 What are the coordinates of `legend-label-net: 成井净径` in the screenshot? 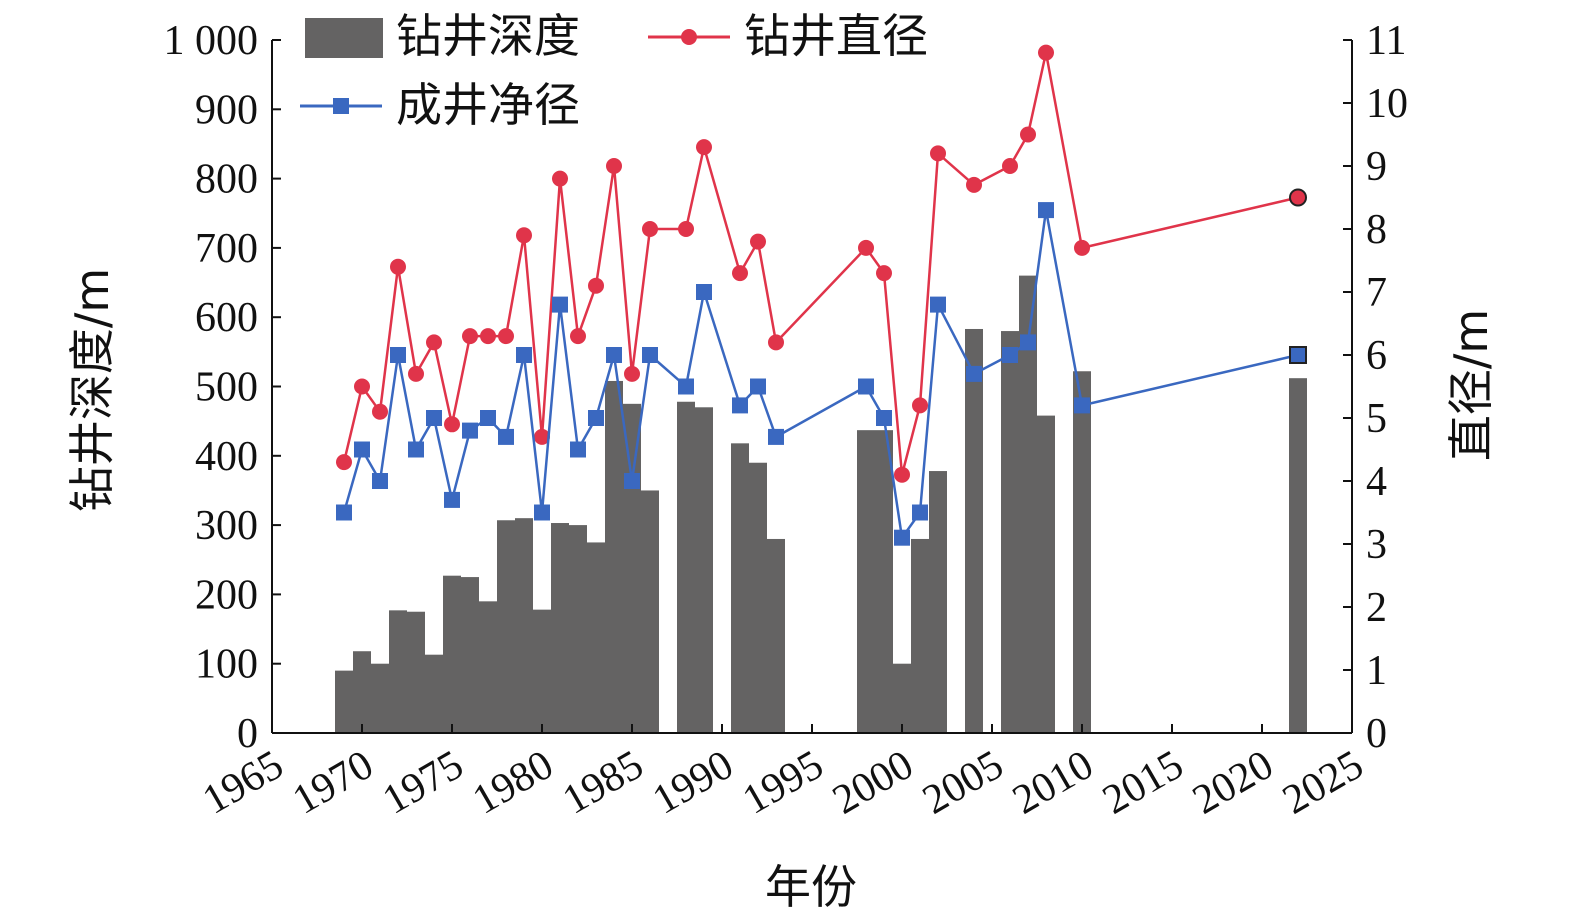 It's located at (488, 105).